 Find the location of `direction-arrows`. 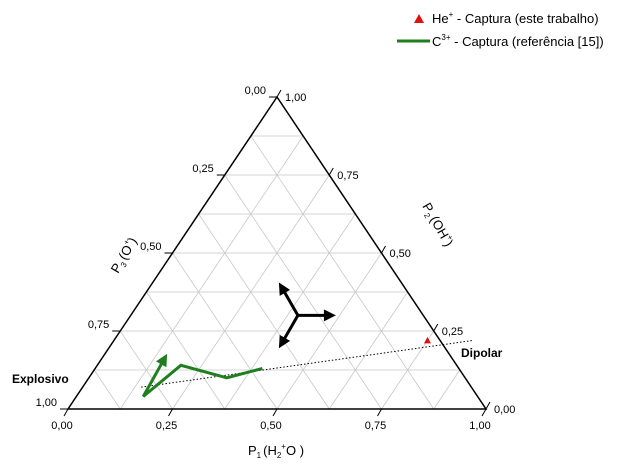

direction-arrows is located at coordinates (307, 315).